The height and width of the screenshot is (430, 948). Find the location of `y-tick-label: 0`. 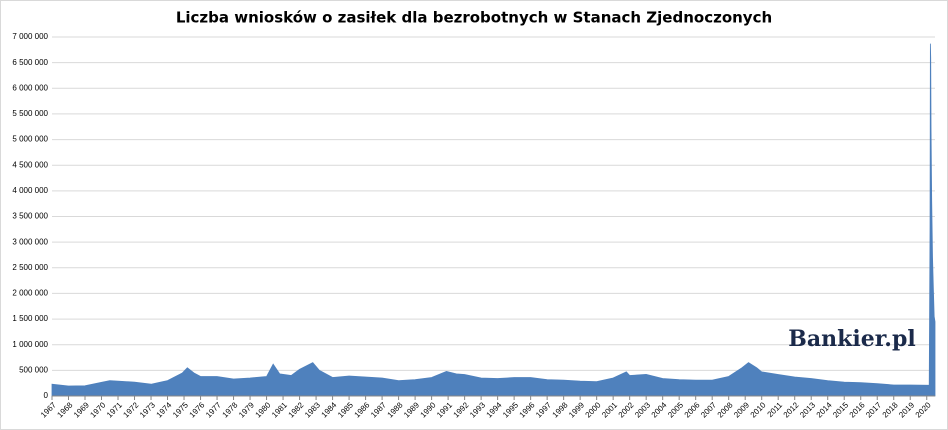

y-tick-label: 0 is located at coordinates (46, 395).